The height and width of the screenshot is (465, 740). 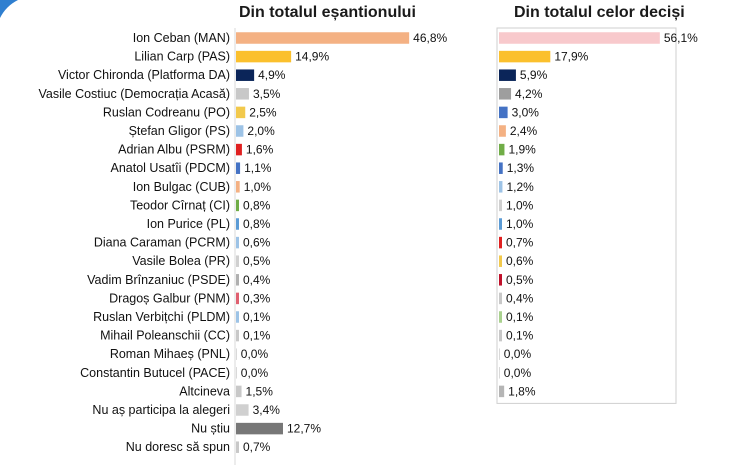 I want to click on category-label: Nu știu, so click(x=210, y=429).